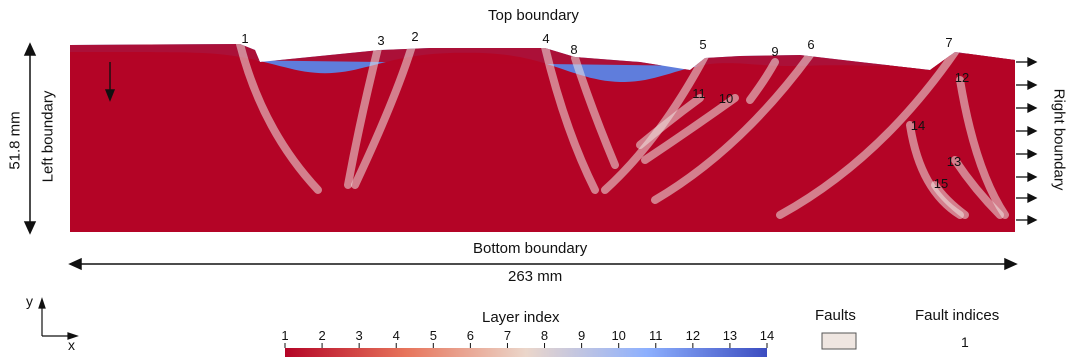 The image size is (1070, 361). I want to click on colorbar-tick-label: 12, so click(693, 335).